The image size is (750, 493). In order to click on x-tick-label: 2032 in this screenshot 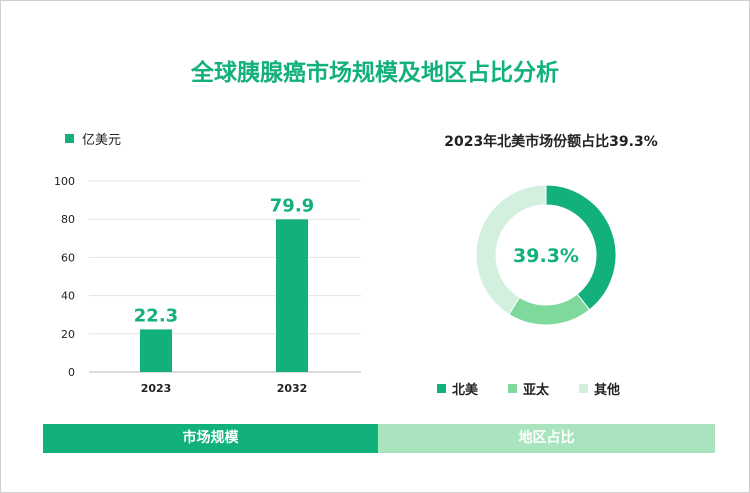, I will do `click(292, 388)`.